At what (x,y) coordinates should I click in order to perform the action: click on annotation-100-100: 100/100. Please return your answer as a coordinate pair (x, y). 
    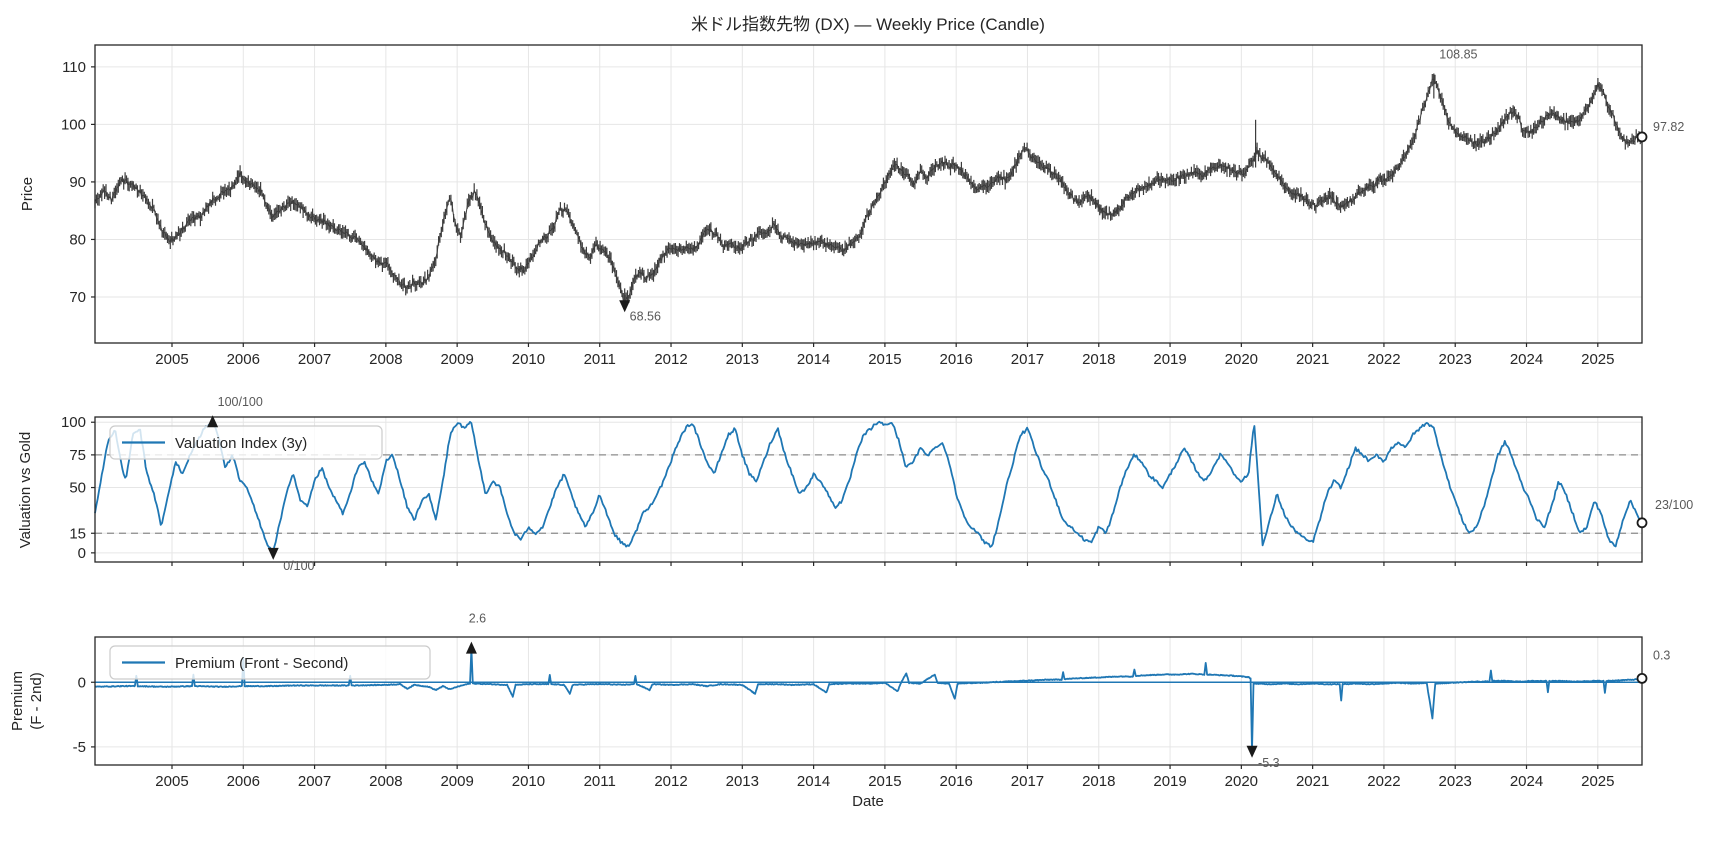
    Looking at the image, I should click on (235, 411).